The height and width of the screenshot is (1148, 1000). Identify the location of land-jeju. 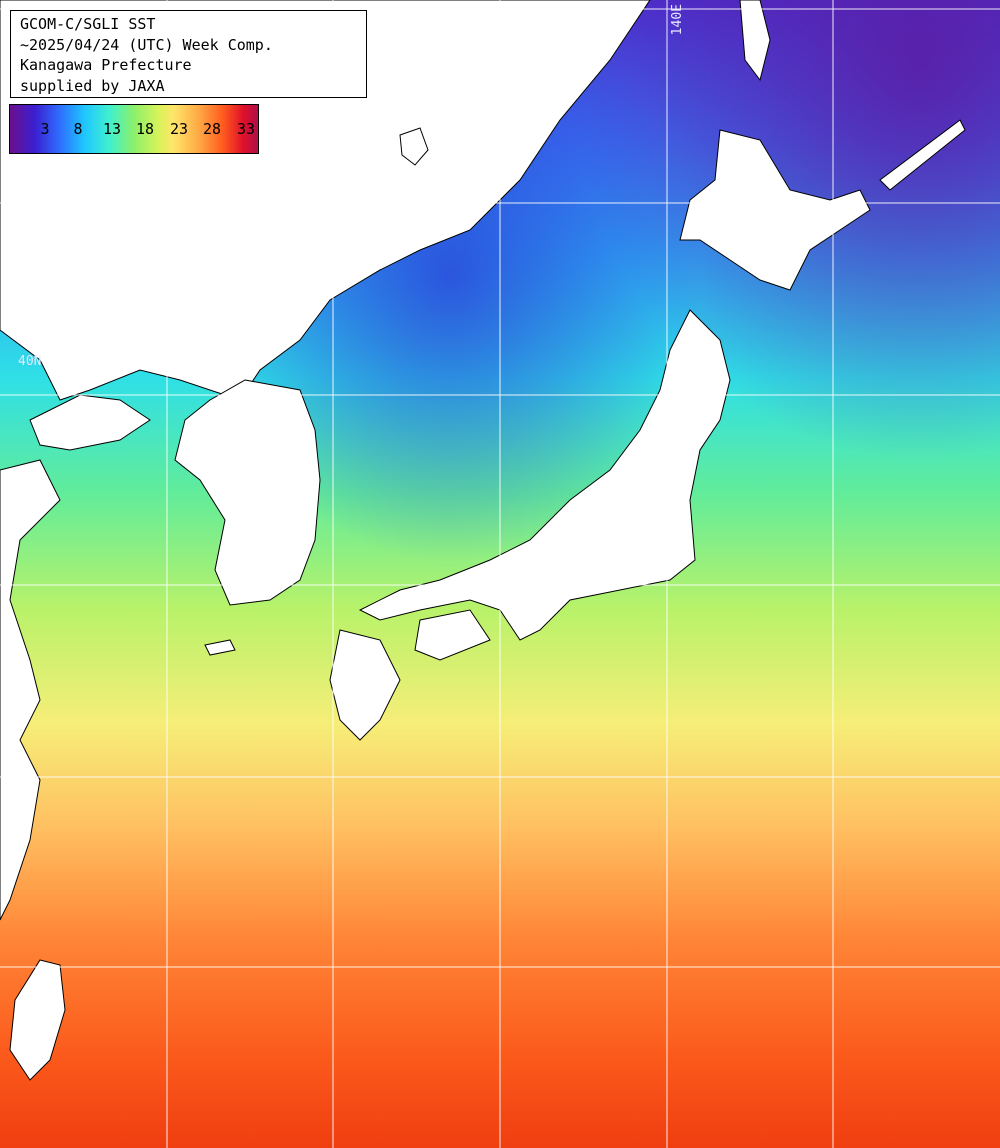
(220, 647).